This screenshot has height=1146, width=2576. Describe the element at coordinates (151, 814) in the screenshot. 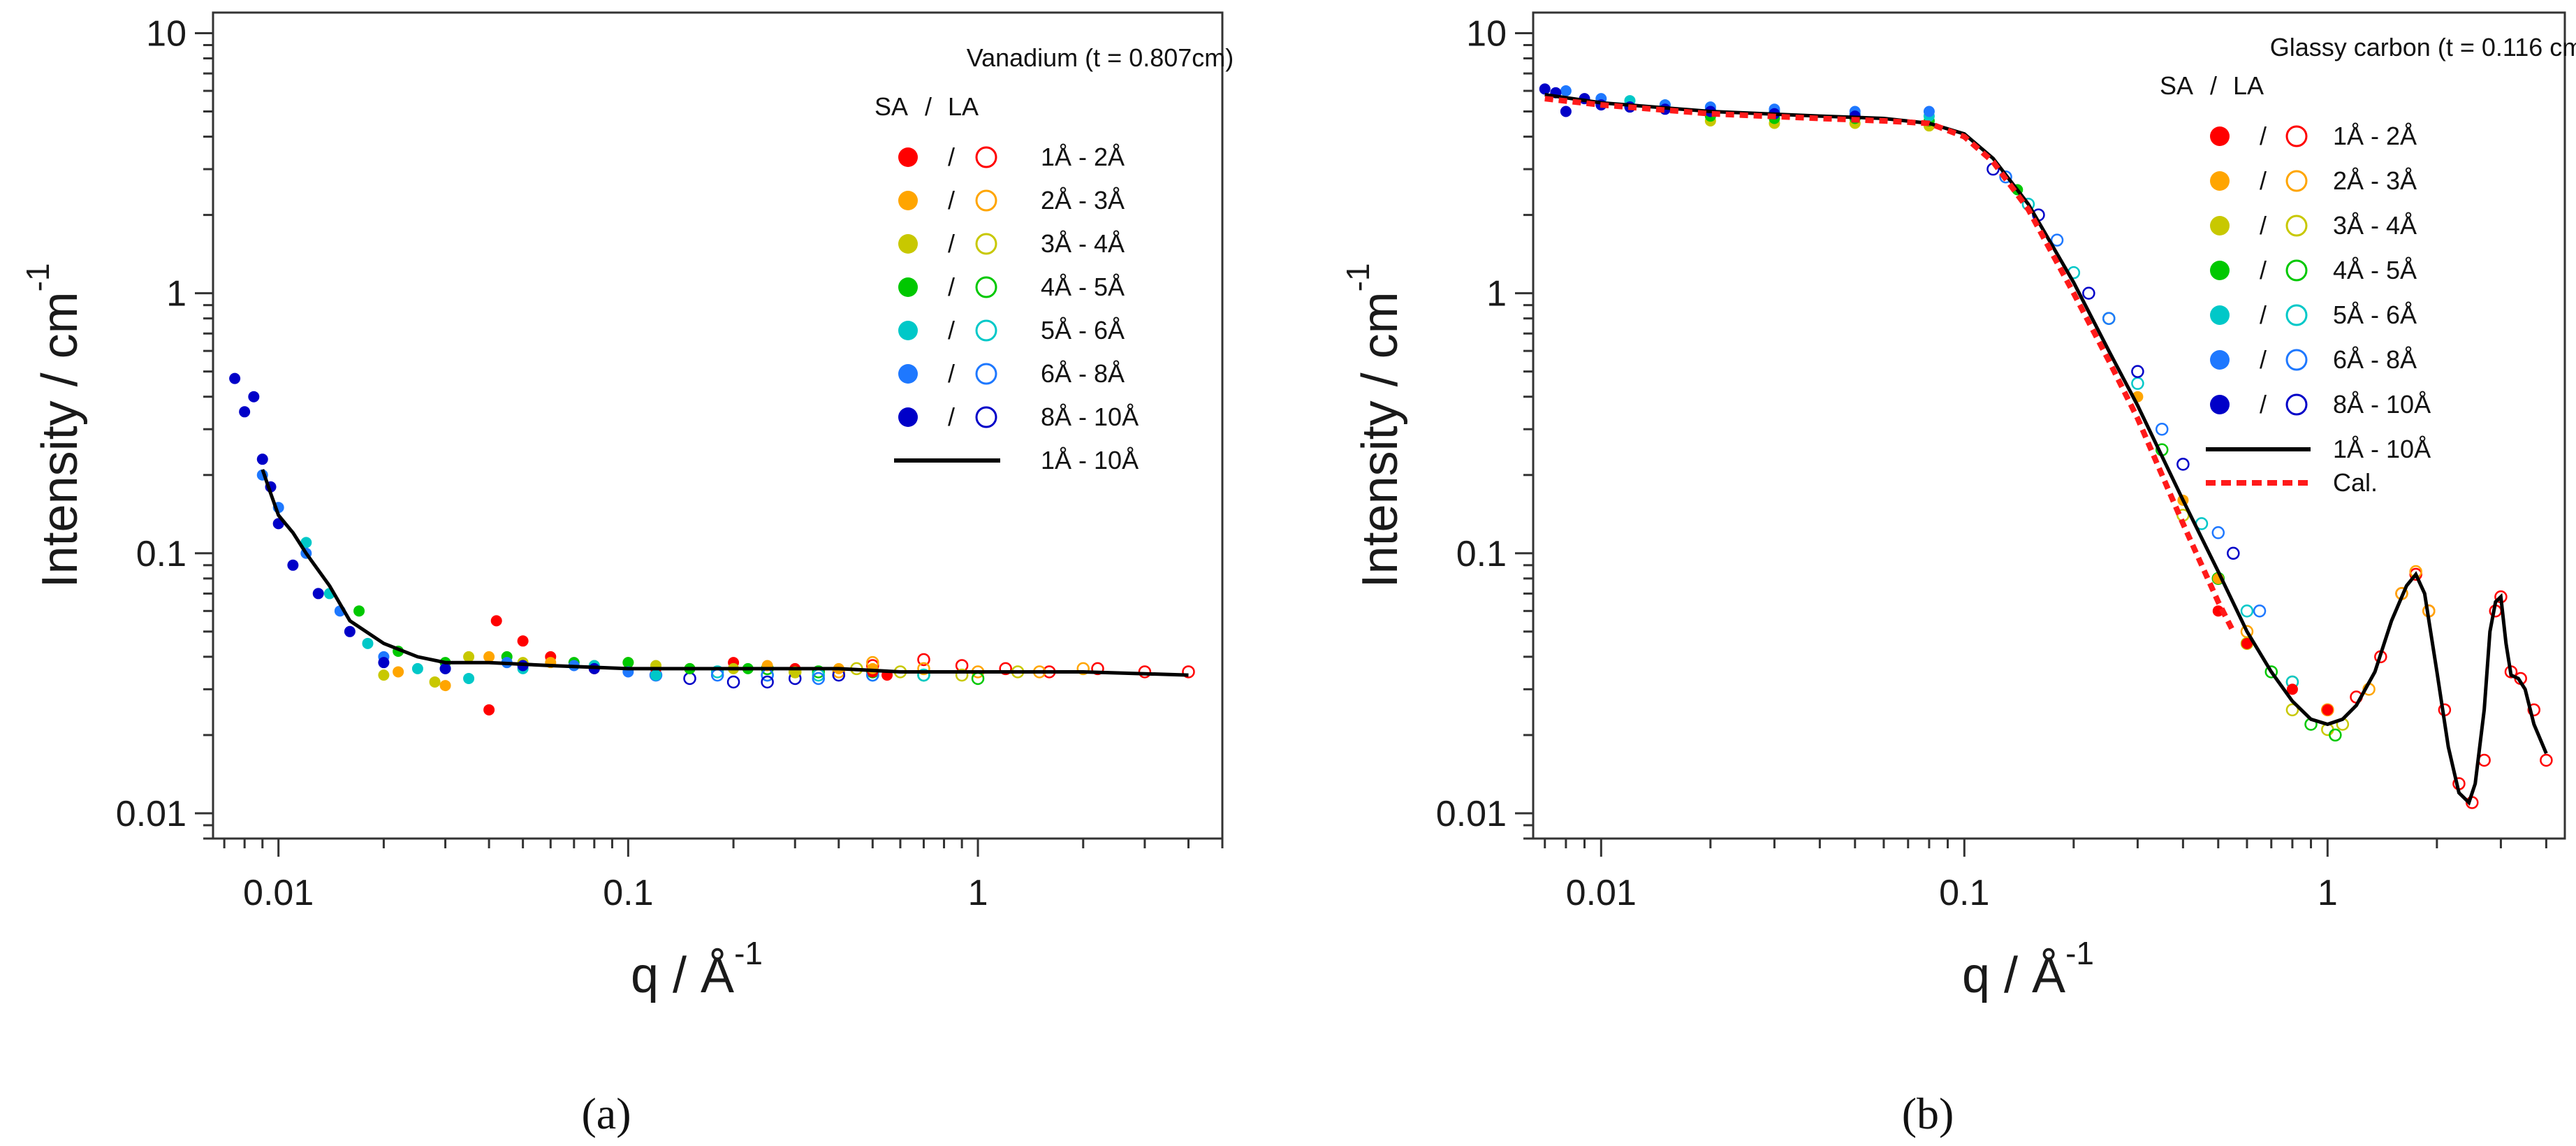

I see `y-tick-label: 0.01` at that location.